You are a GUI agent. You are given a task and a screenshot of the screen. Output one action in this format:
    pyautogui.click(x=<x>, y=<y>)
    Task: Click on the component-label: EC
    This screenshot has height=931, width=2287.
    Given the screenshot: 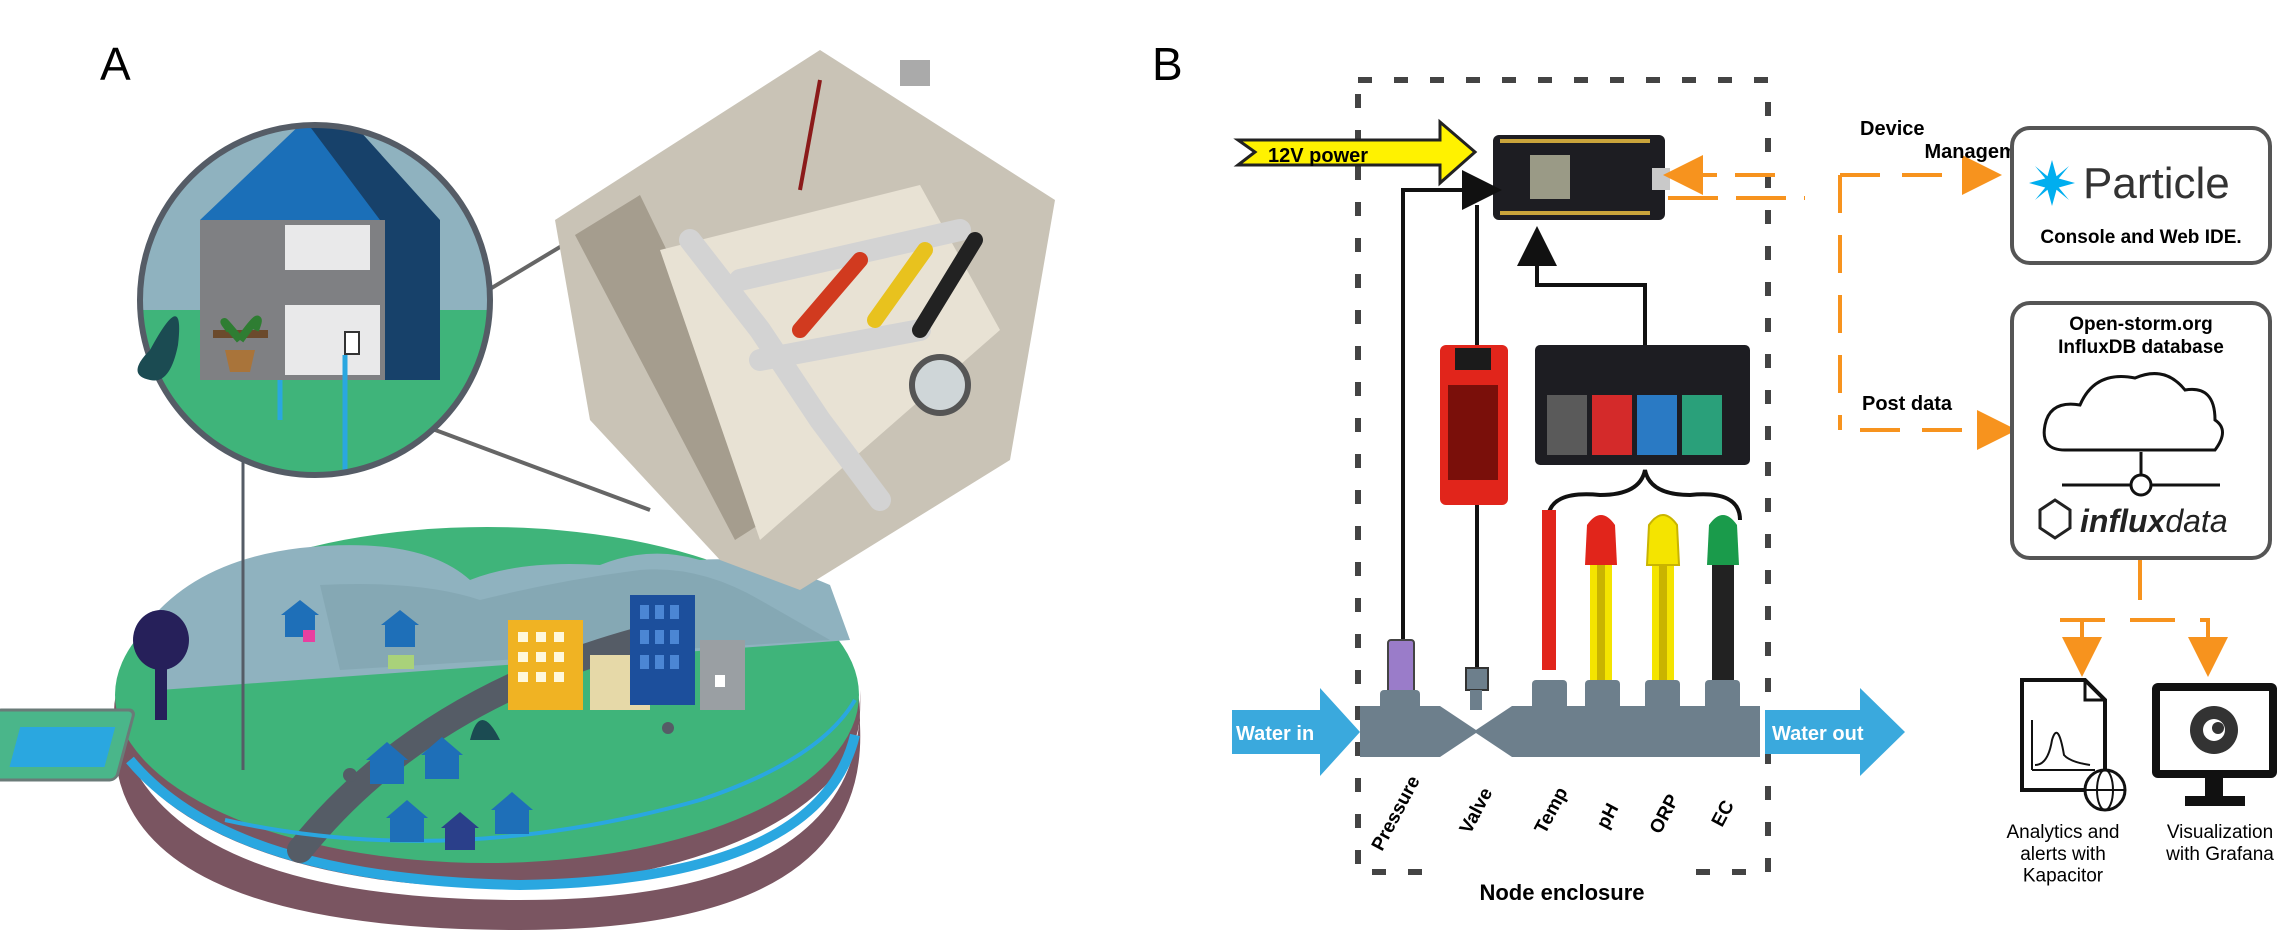 What is the action you would take?
    pyautogui.click(x=1723, y=813)
    